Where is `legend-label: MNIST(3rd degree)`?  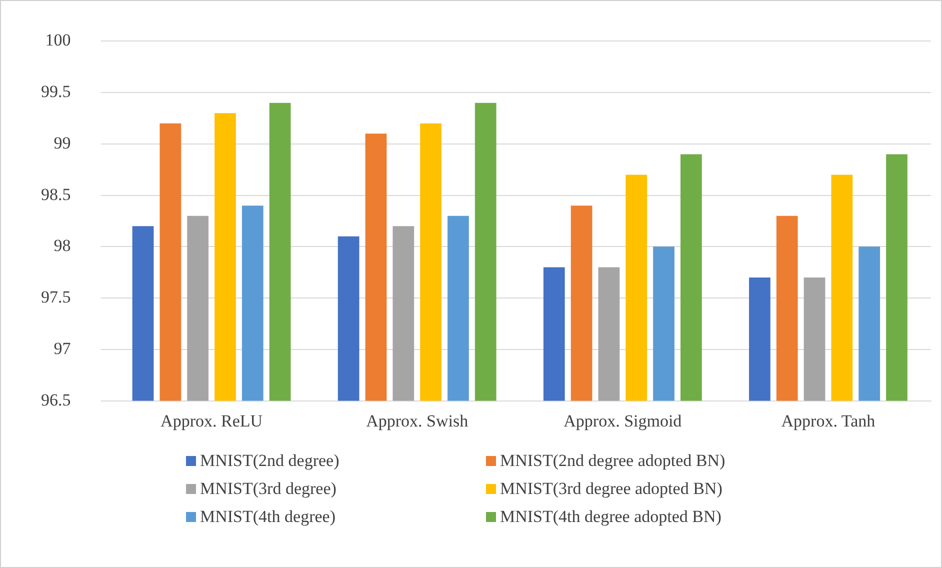
legend-label: MNIST(3rd degree) is located at coordinates (268, 489).